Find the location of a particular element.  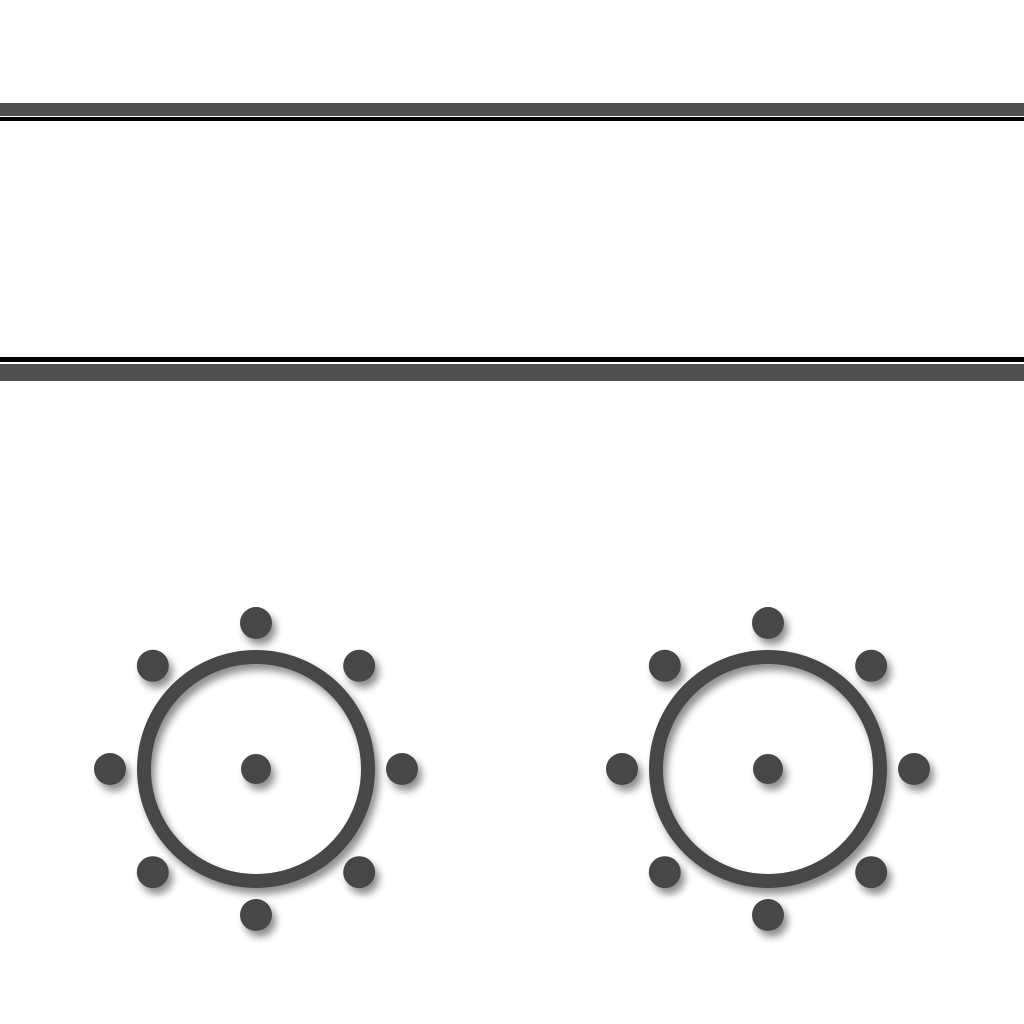

top-band-gray-stripe is located at coordinates (512, 109).